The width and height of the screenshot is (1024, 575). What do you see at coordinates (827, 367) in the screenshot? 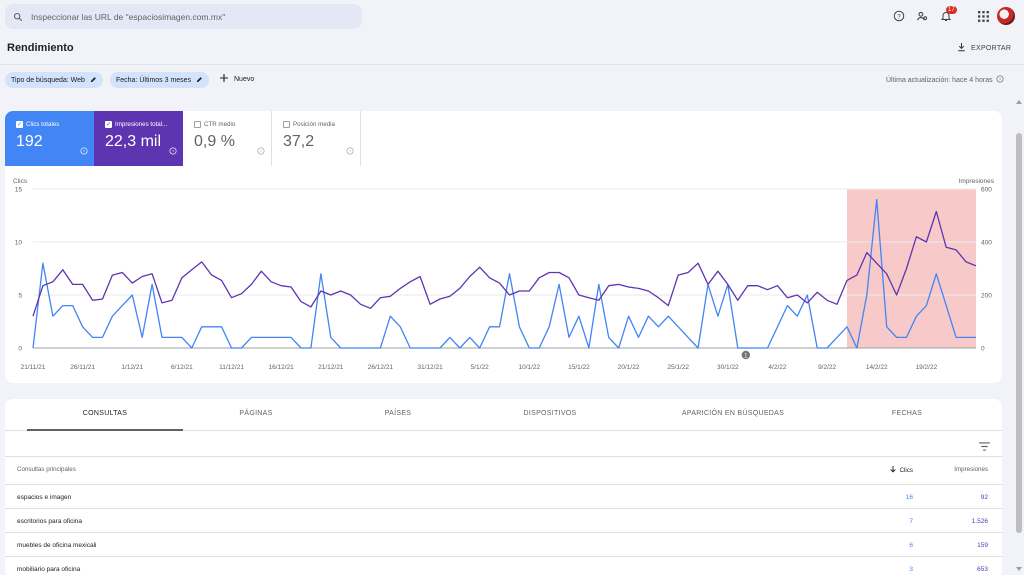
I see `x-tick-label: 9/2/22` at bounding box center [827, 367].